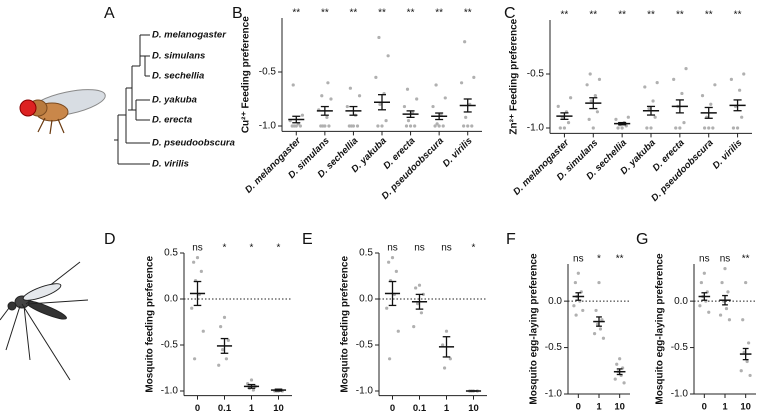 The height and width of the screenshot is (418, 766). I want to click on x-tick-label: 10, so click(619, 407).